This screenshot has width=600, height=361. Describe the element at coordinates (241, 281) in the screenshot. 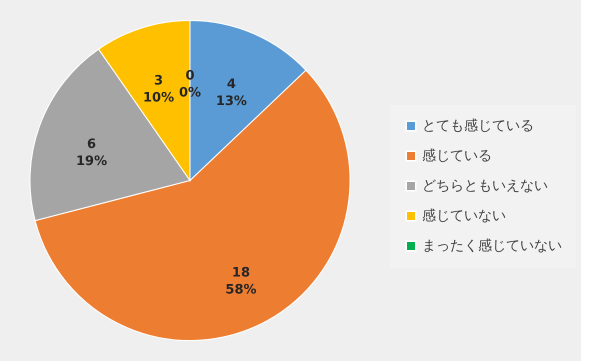

I see `data-label: 18 58%` at that location.